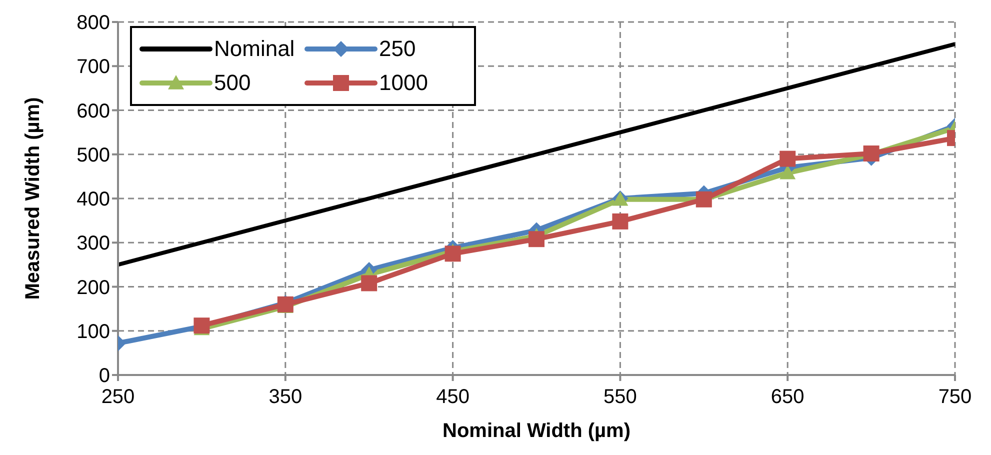 Image resolution: width=991 pixels, height=455 pixels. Describe the element at coordinates (93, 111) in the screenshot. I see `y-tick-label: 600` at that location.